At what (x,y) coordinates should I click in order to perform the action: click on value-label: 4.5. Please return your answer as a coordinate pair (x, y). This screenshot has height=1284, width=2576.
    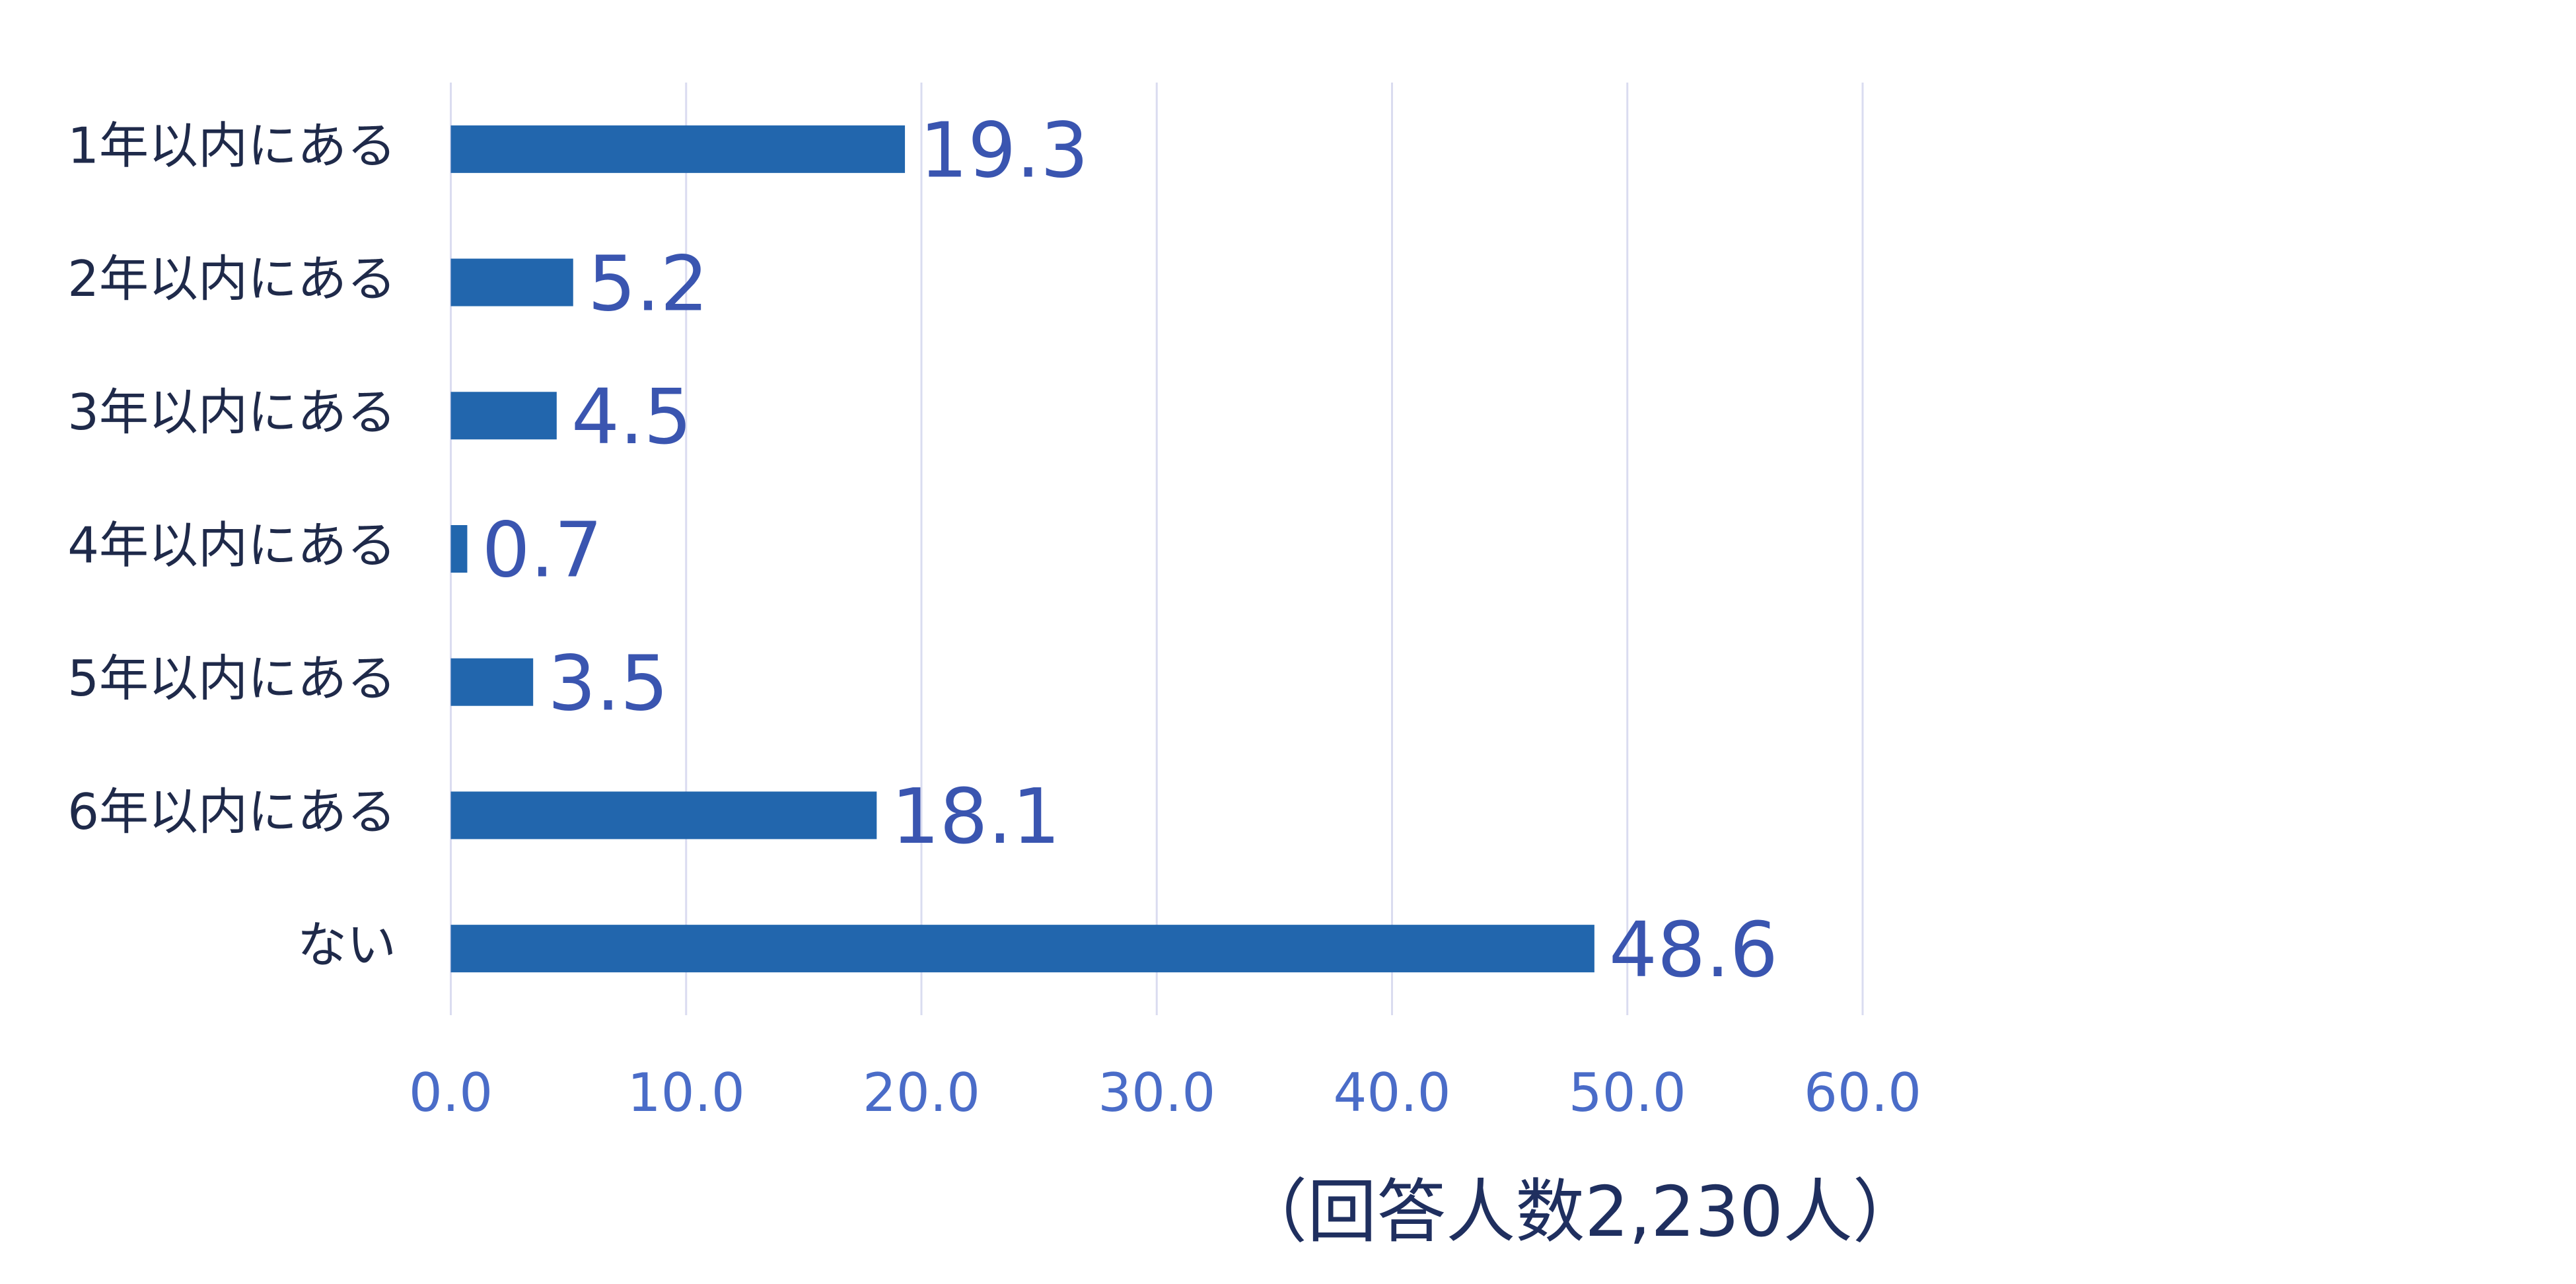
    Looking at the image, I should click on (631, 418).